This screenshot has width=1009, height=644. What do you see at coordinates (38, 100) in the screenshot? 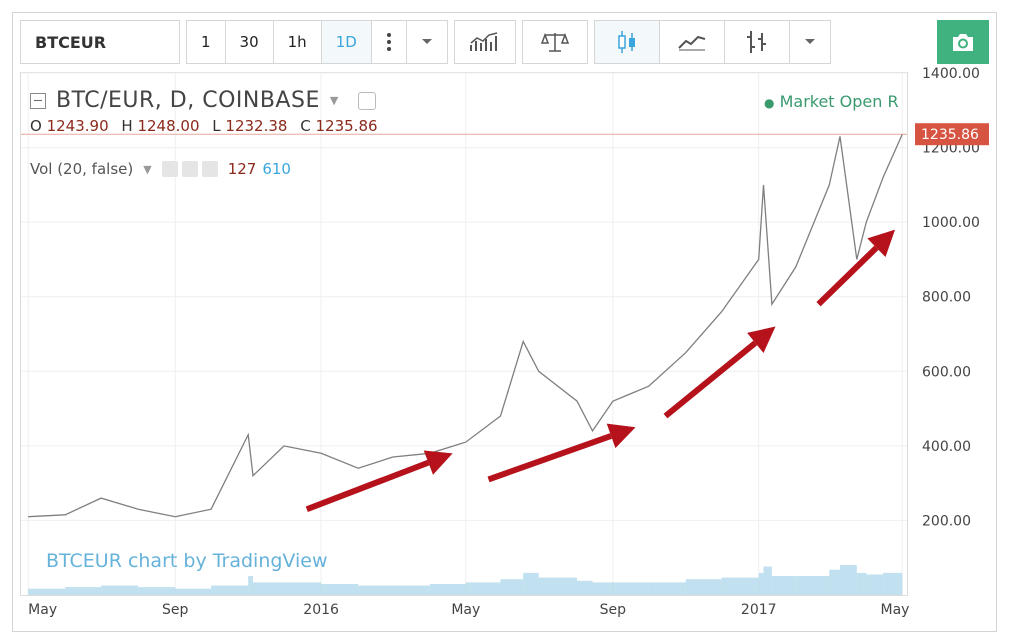
I see `collapse-icon` at bounding box center [38, 100].